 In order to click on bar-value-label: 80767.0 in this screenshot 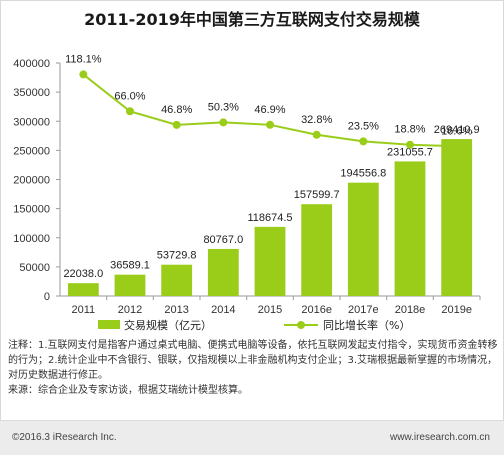, I will do `click(223, 240)`.